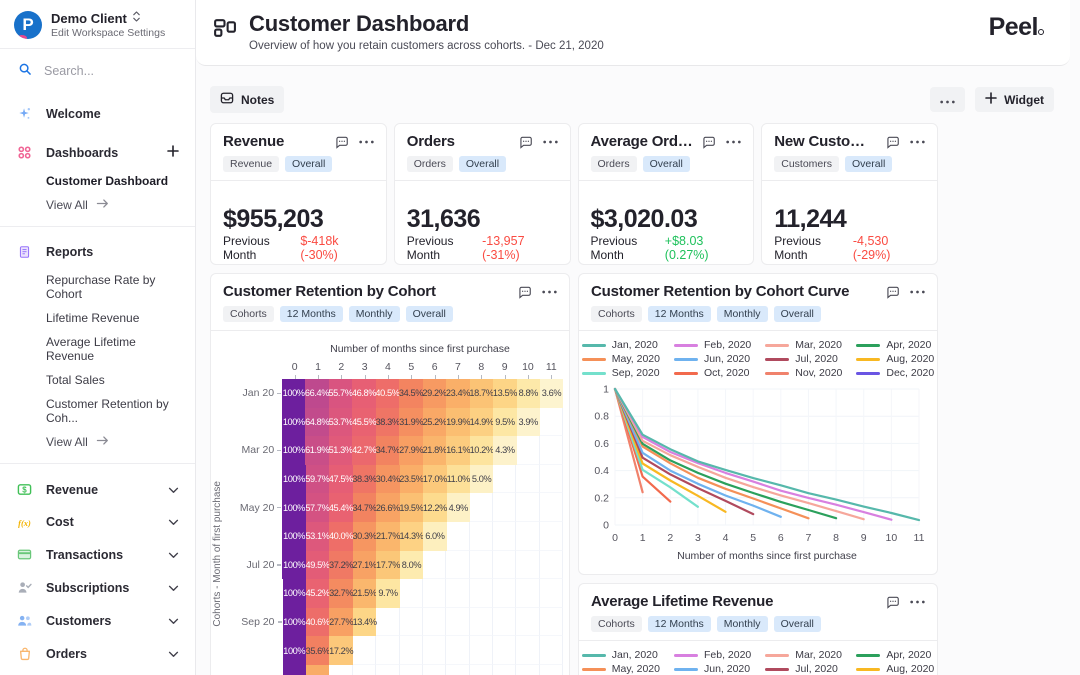 This screenshot has width=1080, height=675. What do you see at coordinates (503, 248) in the screenshot?
I see `kpi-delta: -13,957 (-31%)` at bounding box center [503, 248].